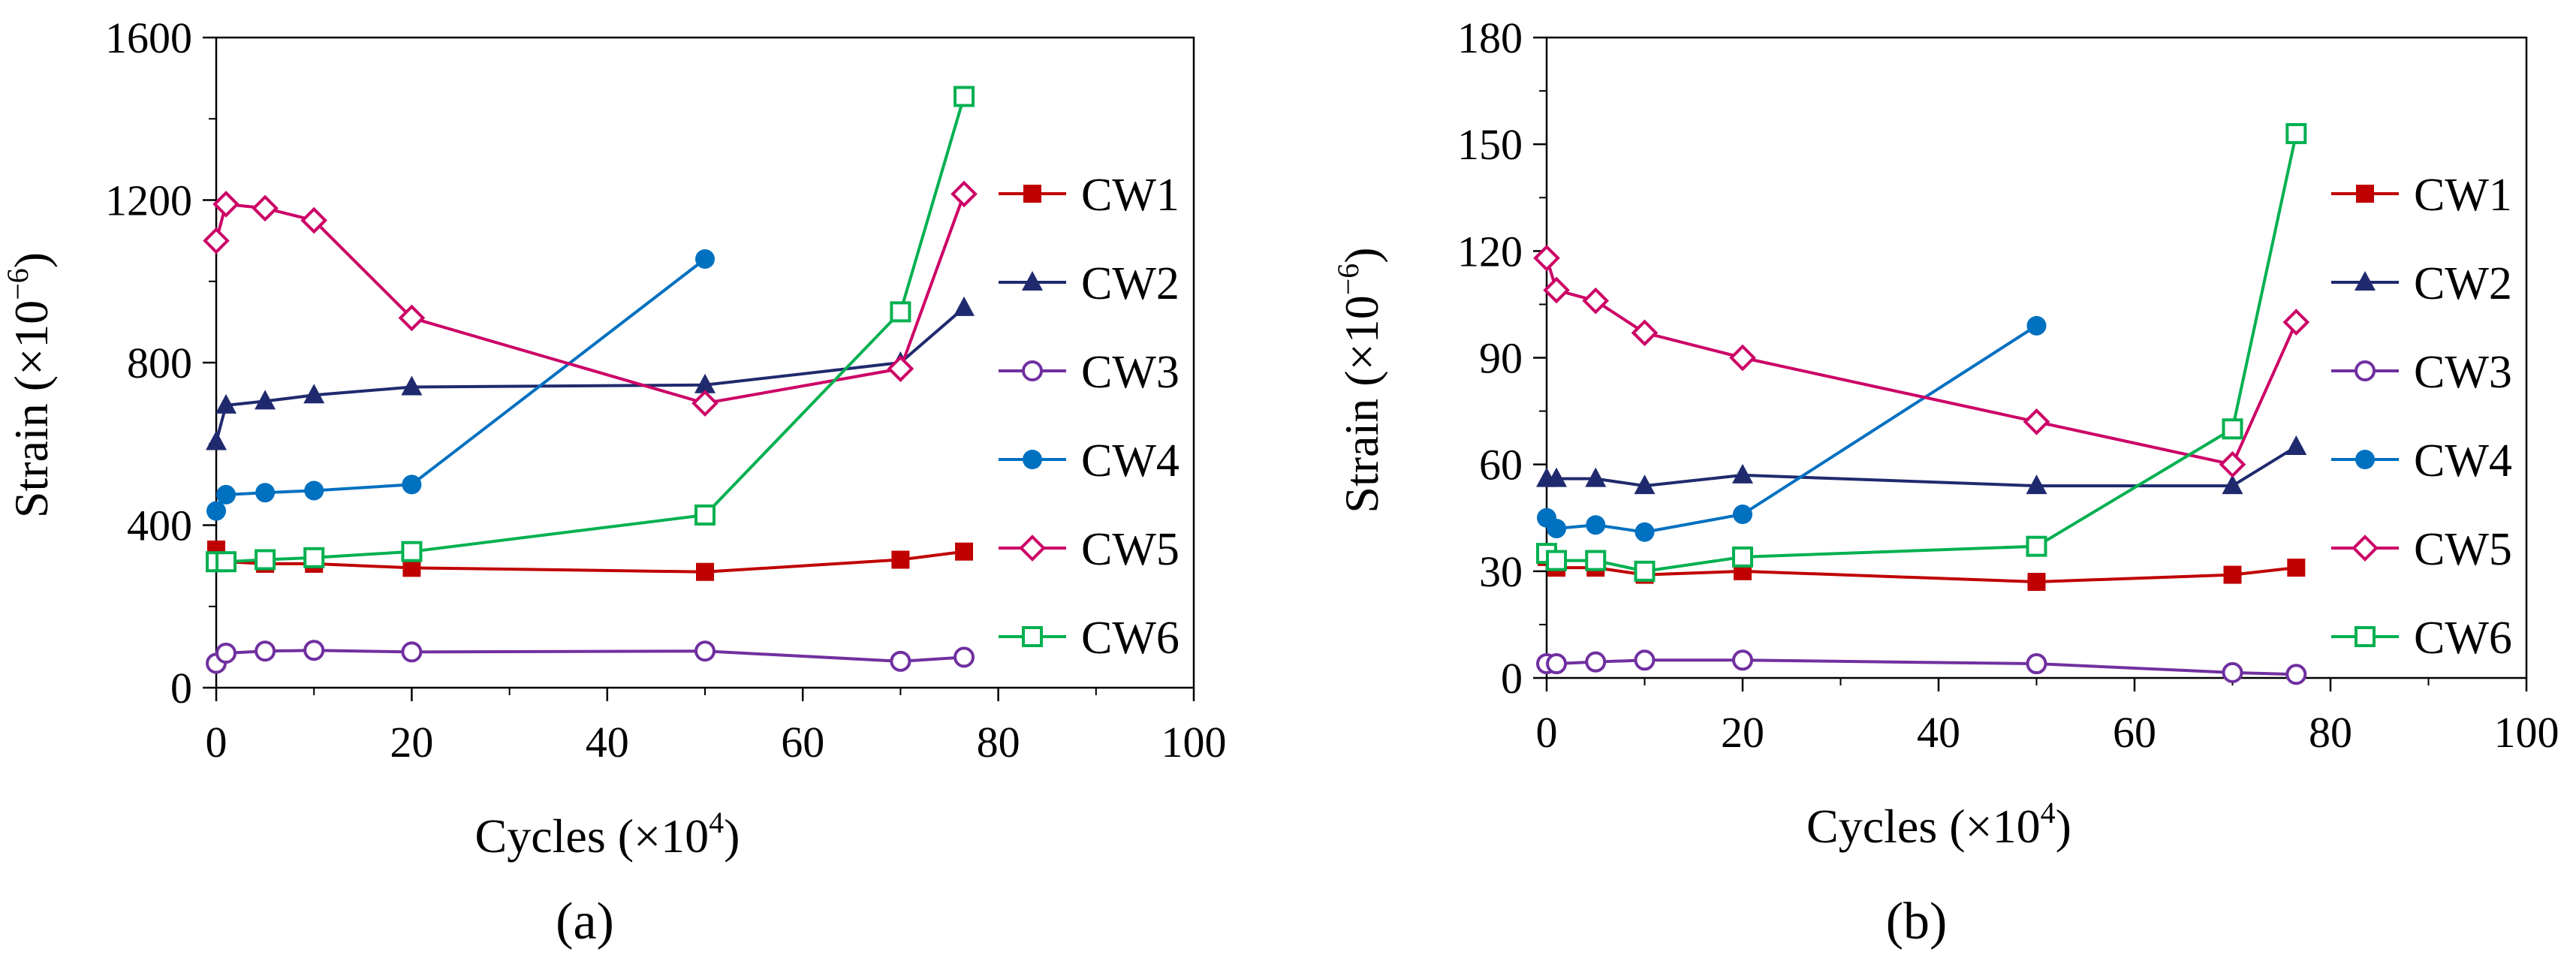 The width and height of the screenshot is (2576, 973). What do you see at coordinates (1348, 280) in the screenshot?
I see `y-axis-label-superscript: −6` at bounding box center [1348, 280].